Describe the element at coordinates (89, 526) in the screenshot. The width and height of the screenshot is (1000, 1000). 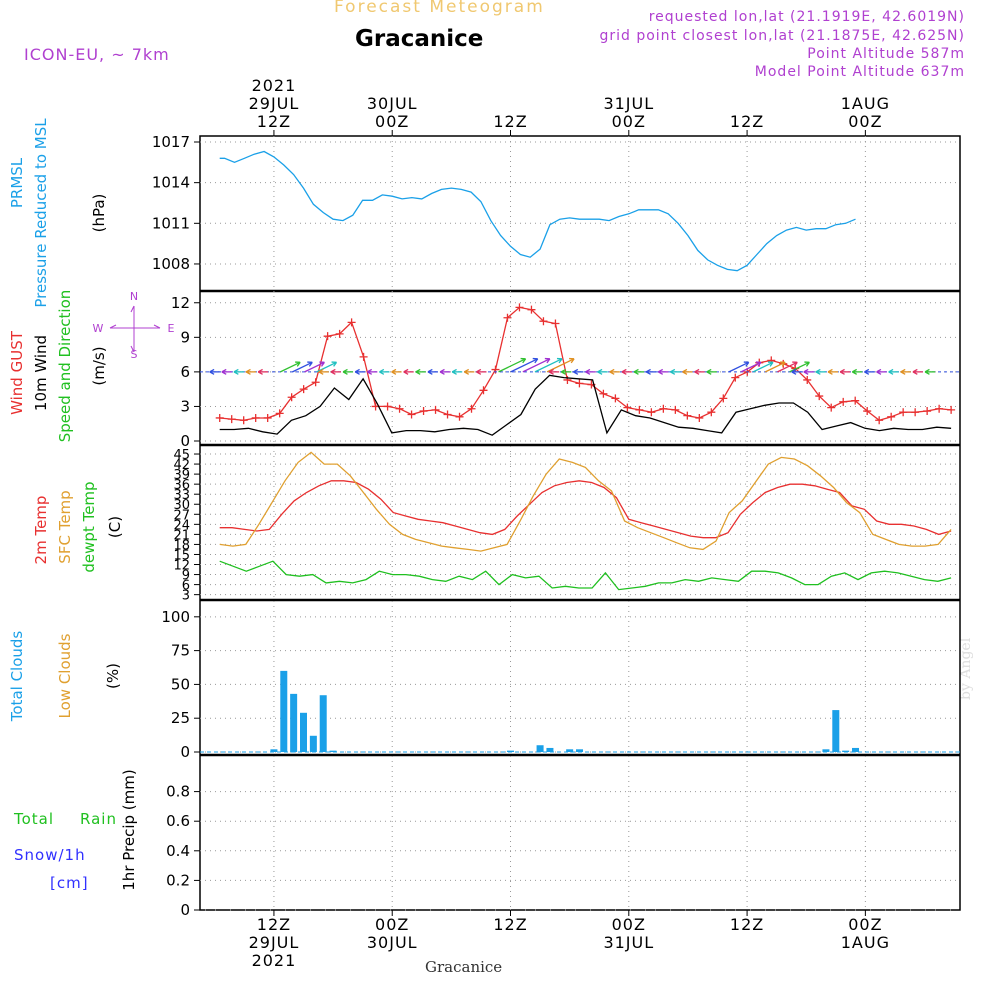
I see `temp-dewpoint-label: dewpt Temp` at that location.